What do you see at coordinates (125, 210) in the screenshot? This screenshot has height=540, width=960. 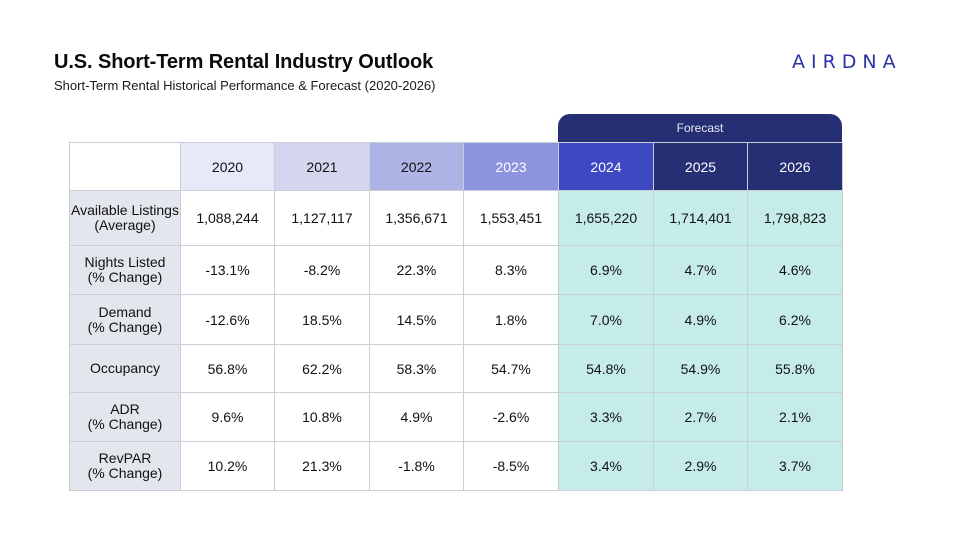 I see `row-label-line1: Available Listings` at bounding box center [125, 210].